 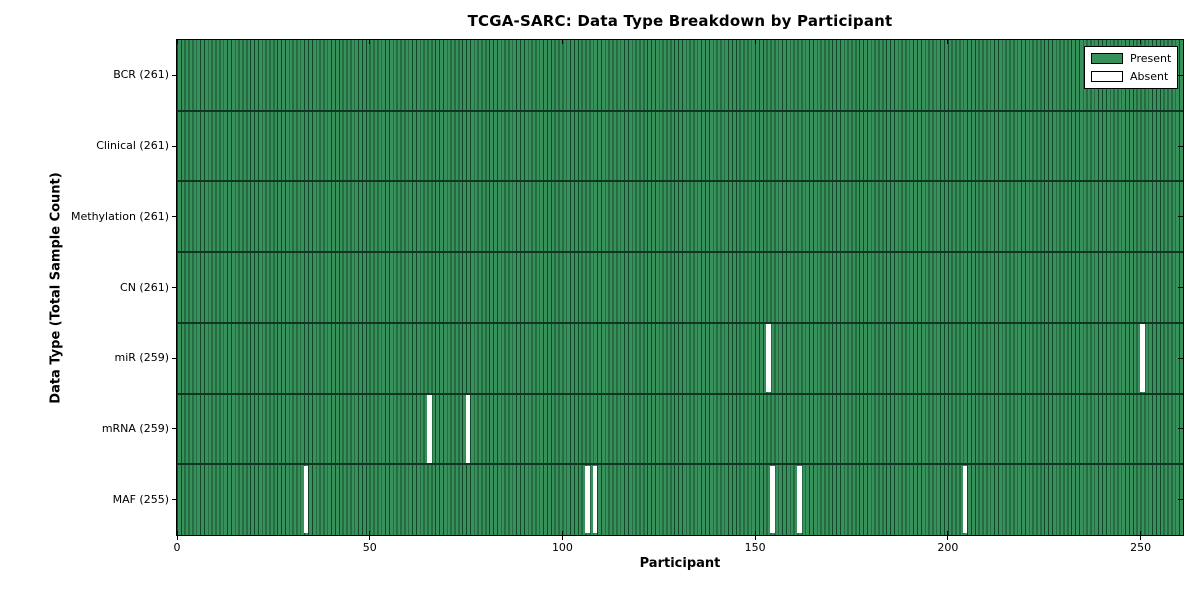 I want to click on x-axis-label: Participant, so click(x=680, y=563).